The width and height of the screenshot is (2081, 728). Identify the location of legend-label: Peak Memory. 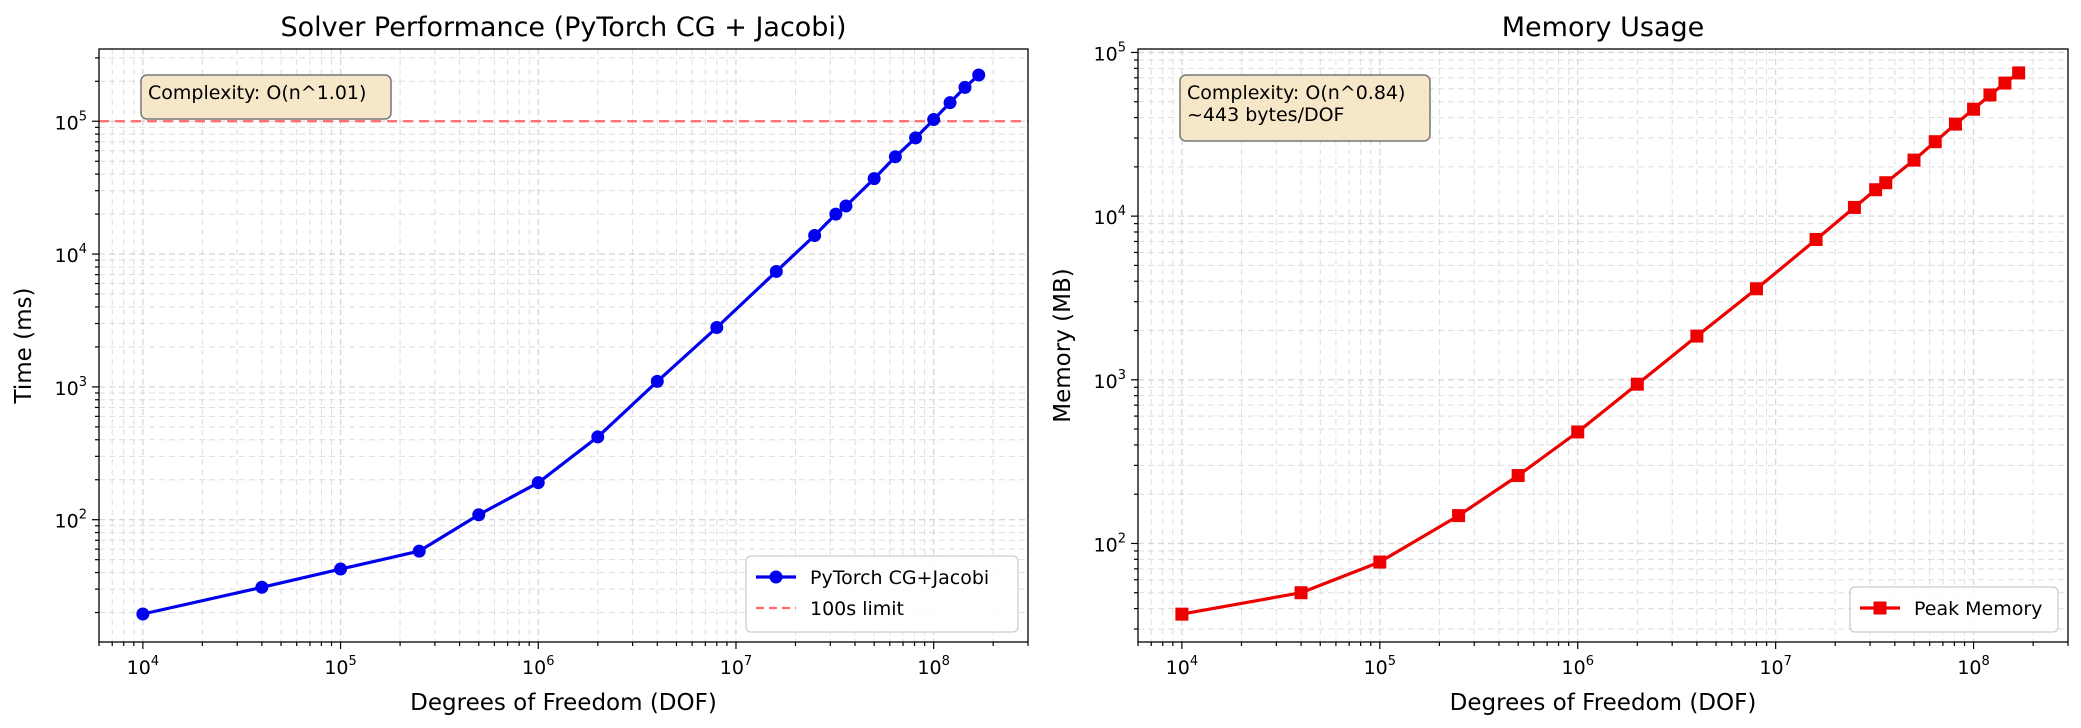
(1978, 609).